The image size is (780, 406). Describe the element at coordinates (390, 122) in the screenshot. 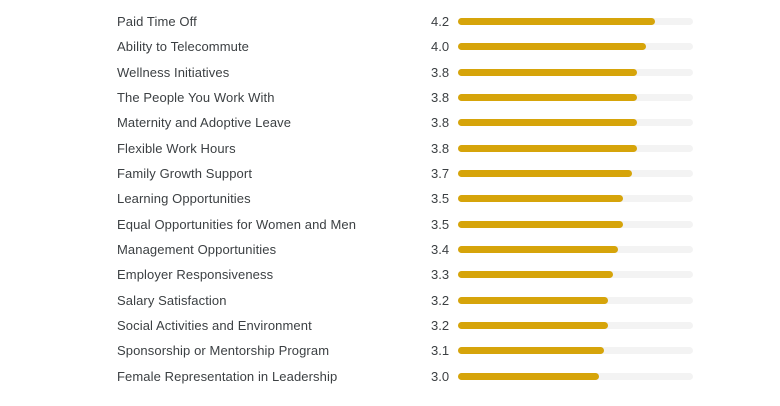

I see `chart-row: Maternity and Adoptive Leave 3.8` at that location.